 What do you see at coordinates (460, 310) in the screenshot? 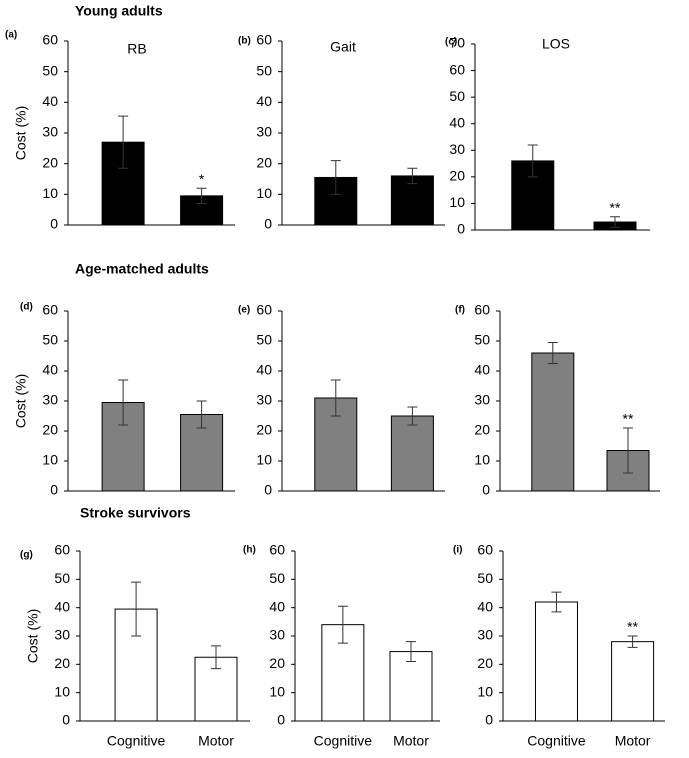
I see `panel-label: (f)` at bounding box center [460, 310].